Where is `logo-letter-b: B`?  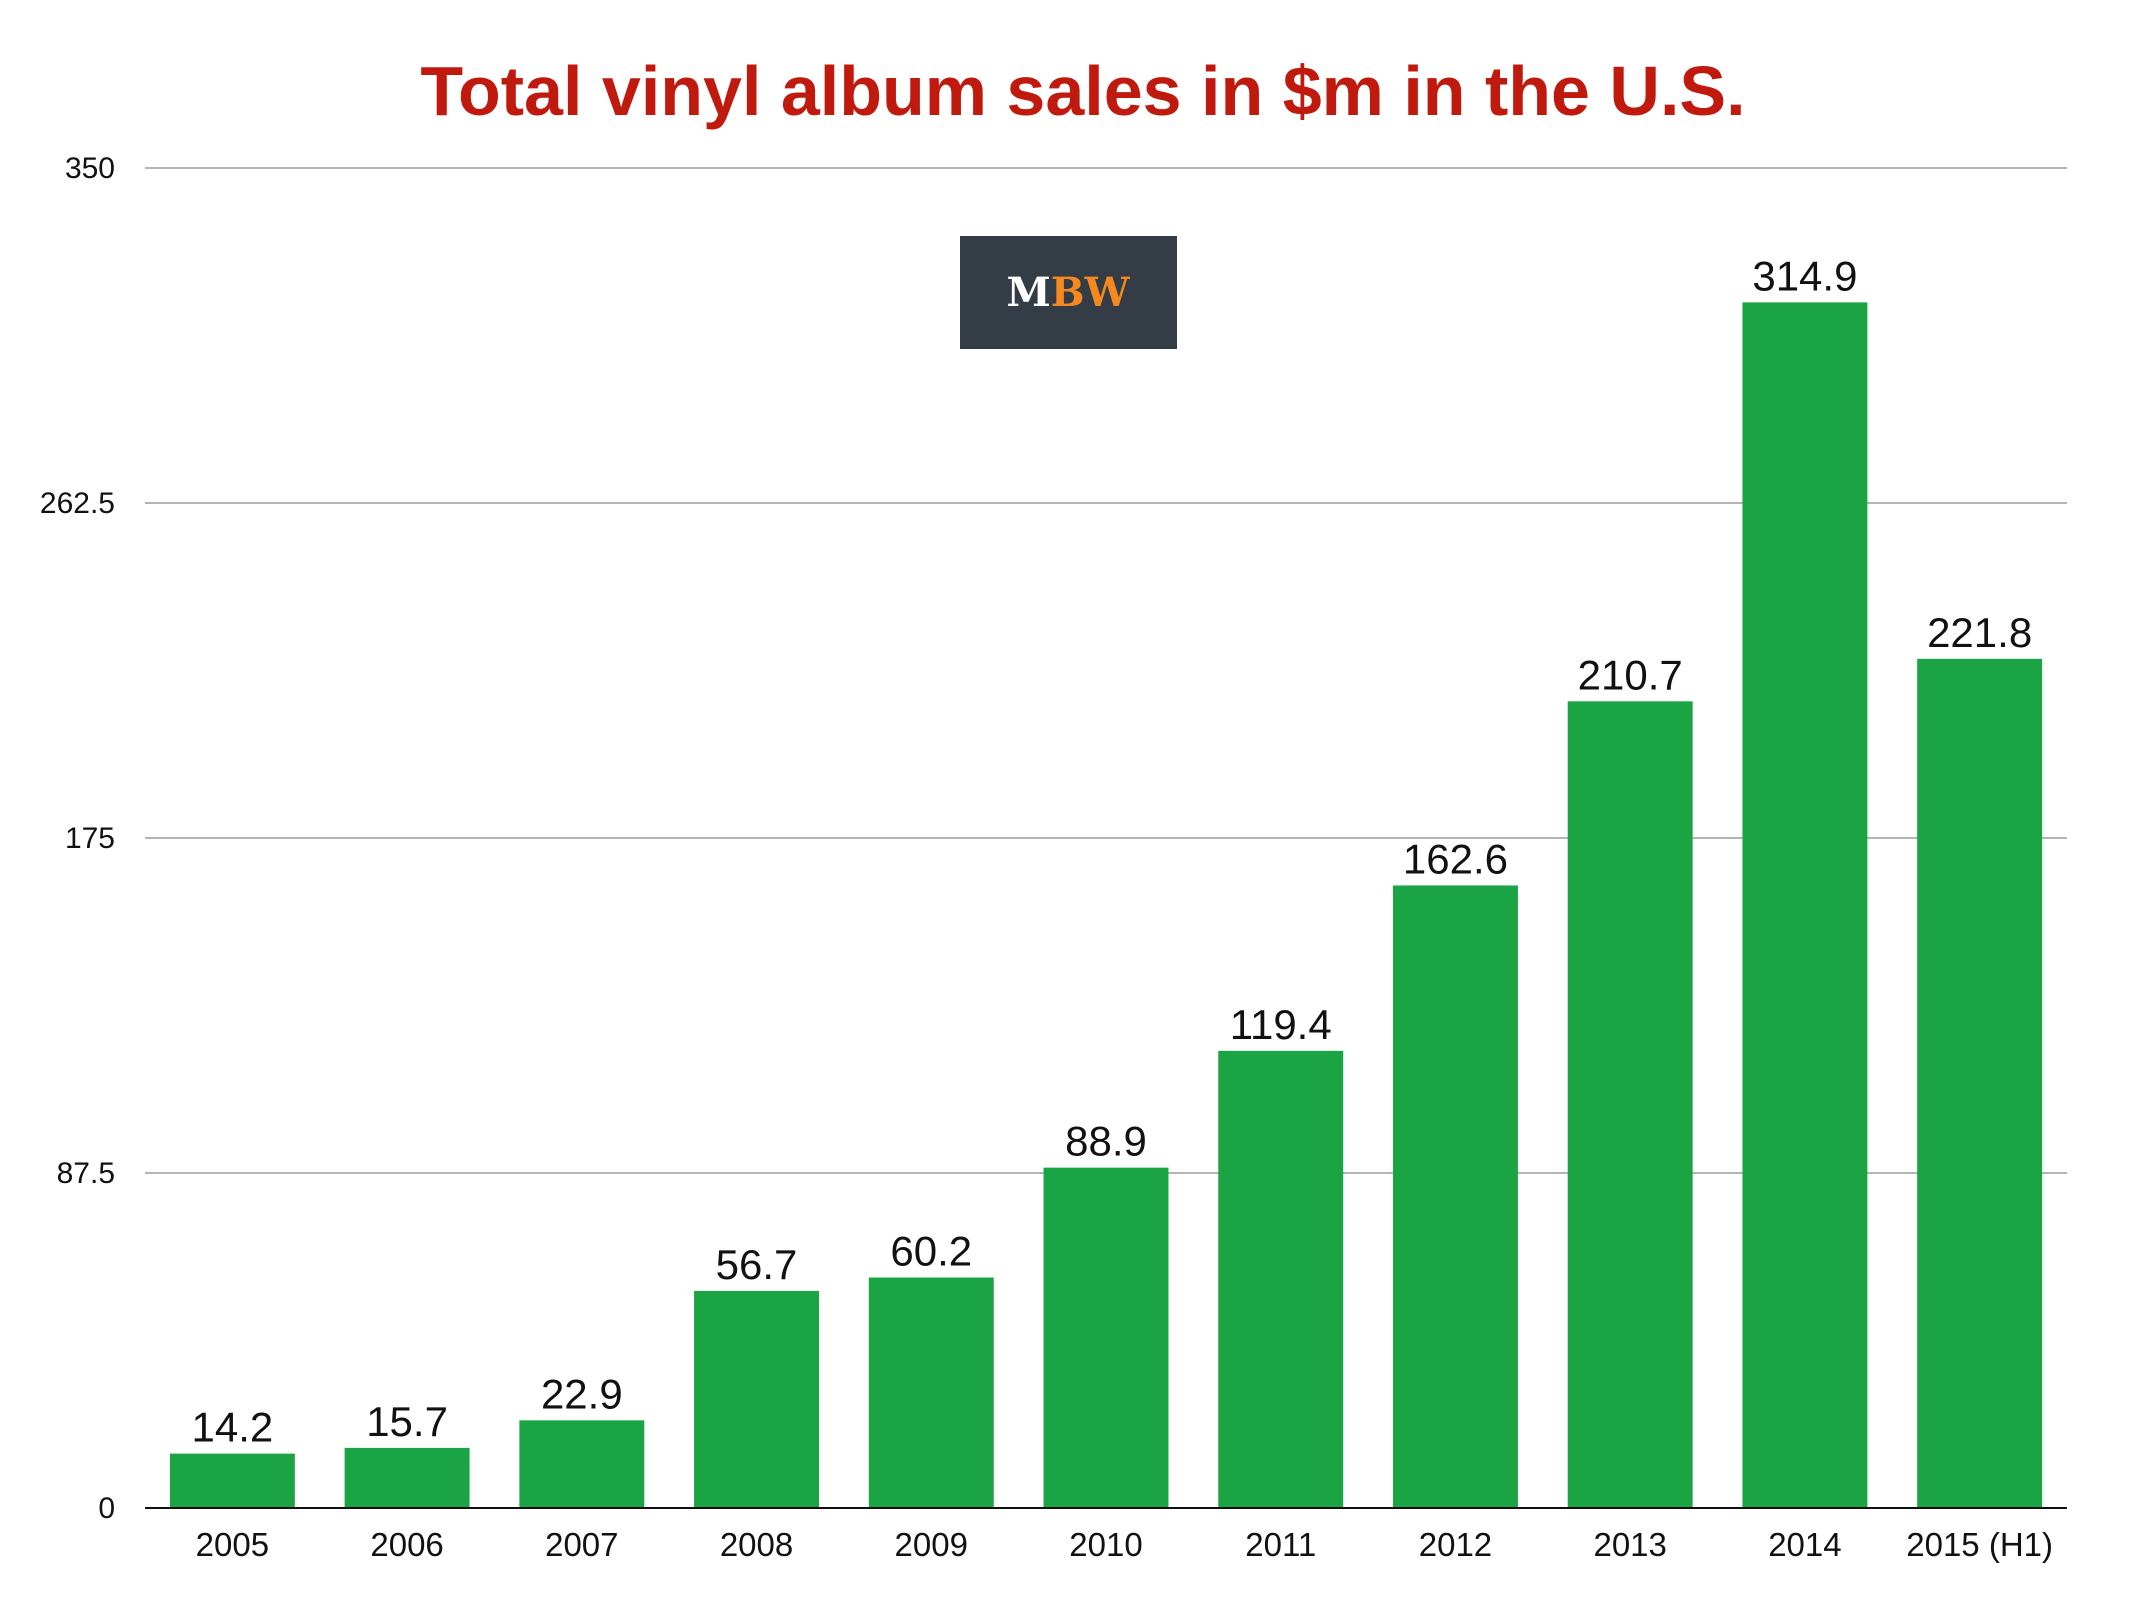 logo-letter-b: B is located at coordinates (1068, 292).